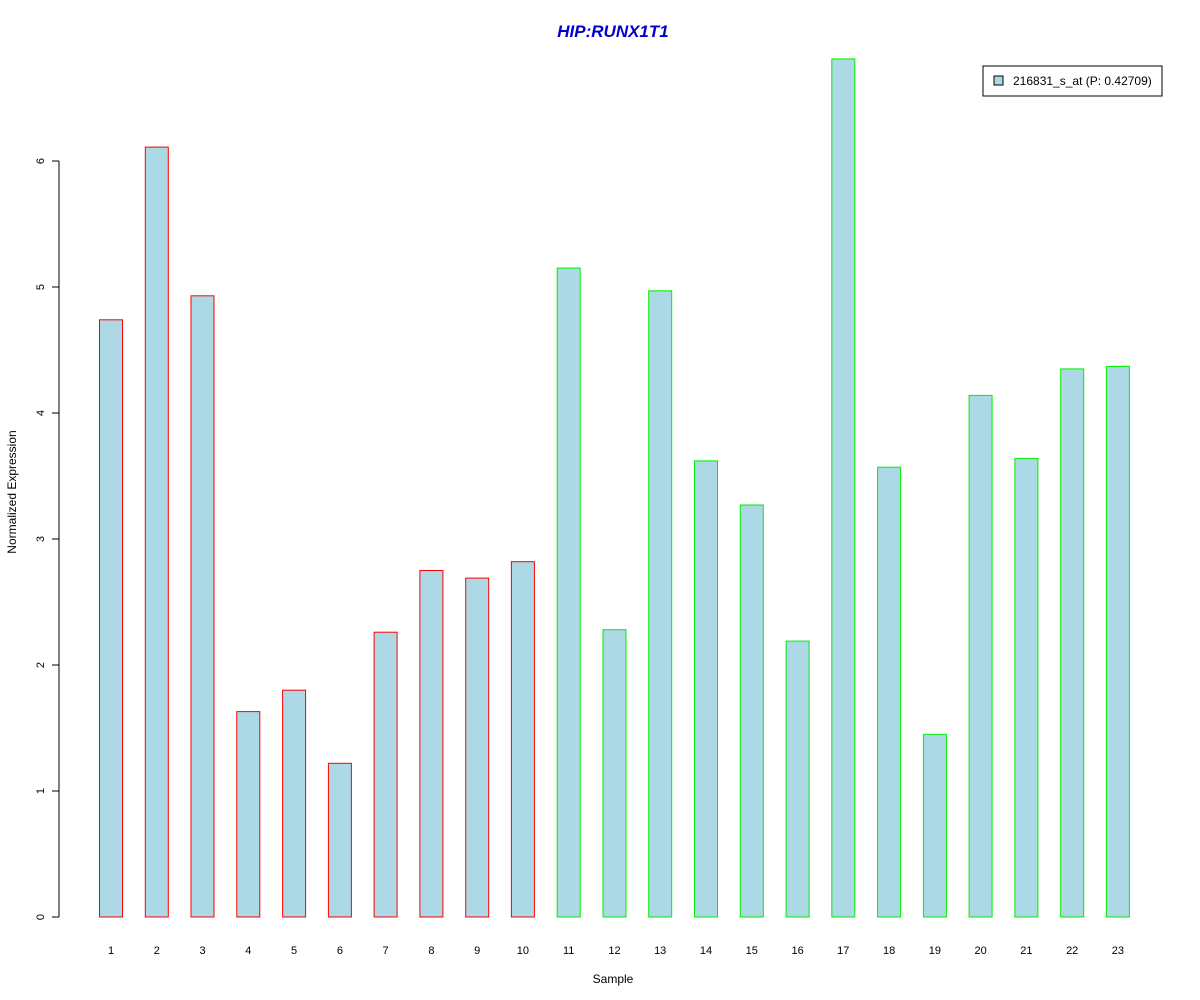 Image resolution: width=1200 pixels, height=1000 pixels. Describe the element at coordinates (157, 951) in the screenshot. I see `x-tick-label: 2` at that location.